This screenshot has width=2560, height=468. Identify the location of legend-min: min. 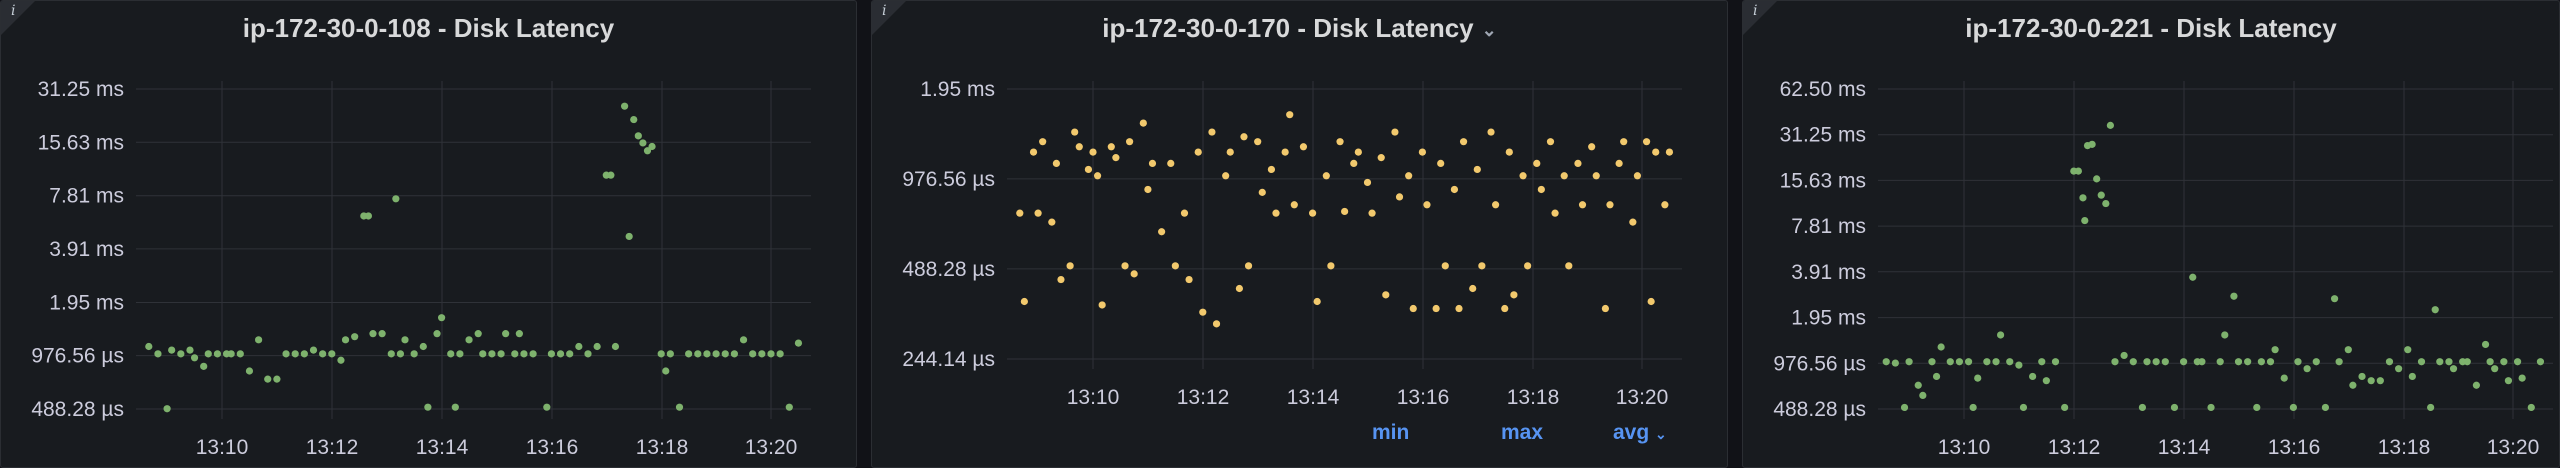
(1391, 432).